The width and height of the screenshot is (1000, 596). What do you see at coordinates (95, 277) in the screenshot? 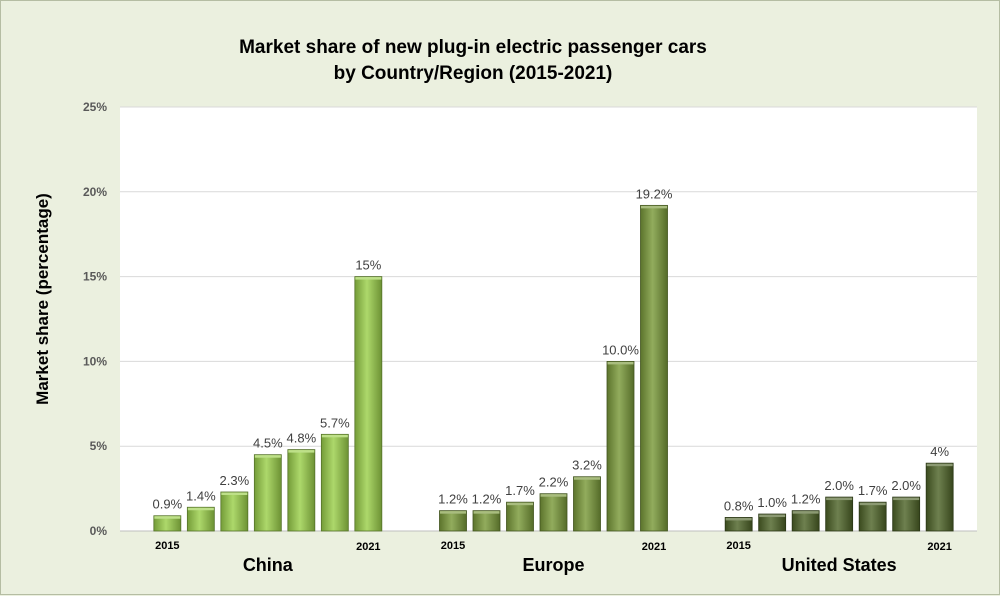
I see `y-tick-label: 15%` at bounding box center [95, 277].